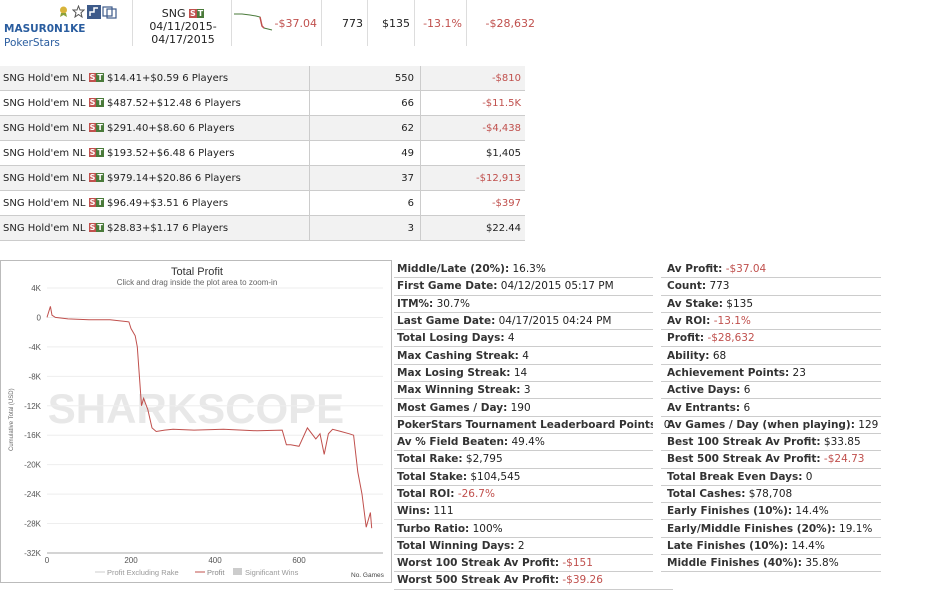 The width and height of the screenshot is (925, 590). Describe the element at coordinates (809, 476) in the screenshot. I see `stat-value: 0` at that location.